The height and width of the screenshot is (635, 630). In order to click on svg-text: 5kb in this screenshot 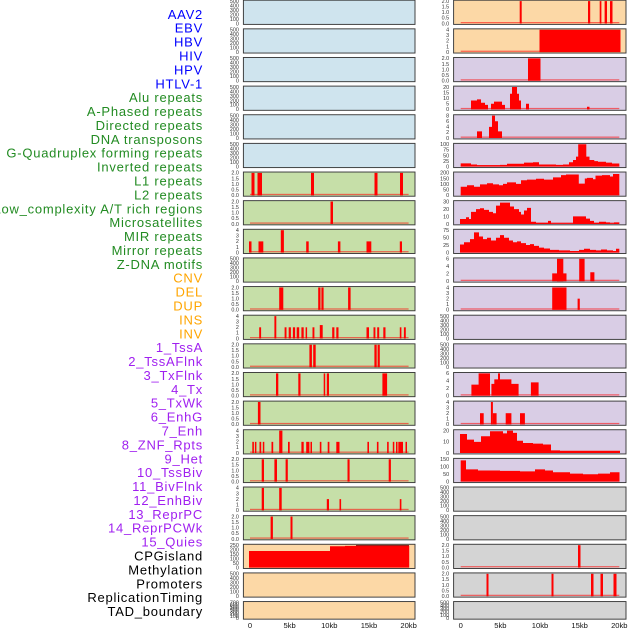, I will do `click(500, 625)`.